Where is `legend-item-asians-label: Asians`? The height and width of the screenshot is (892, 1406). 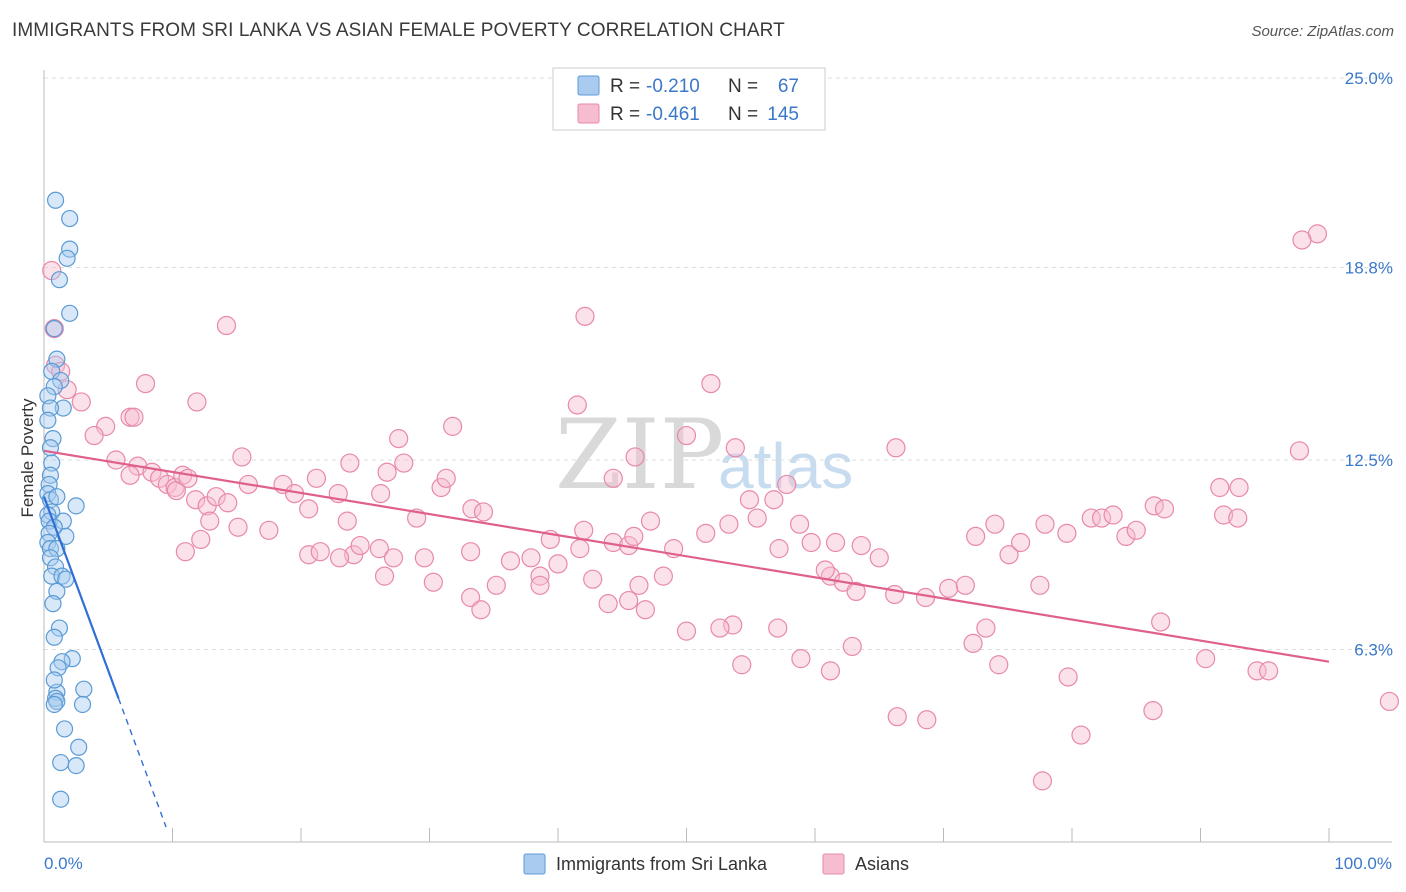 legend-item-asians-label: Asians is located at coordinates (882, 864).